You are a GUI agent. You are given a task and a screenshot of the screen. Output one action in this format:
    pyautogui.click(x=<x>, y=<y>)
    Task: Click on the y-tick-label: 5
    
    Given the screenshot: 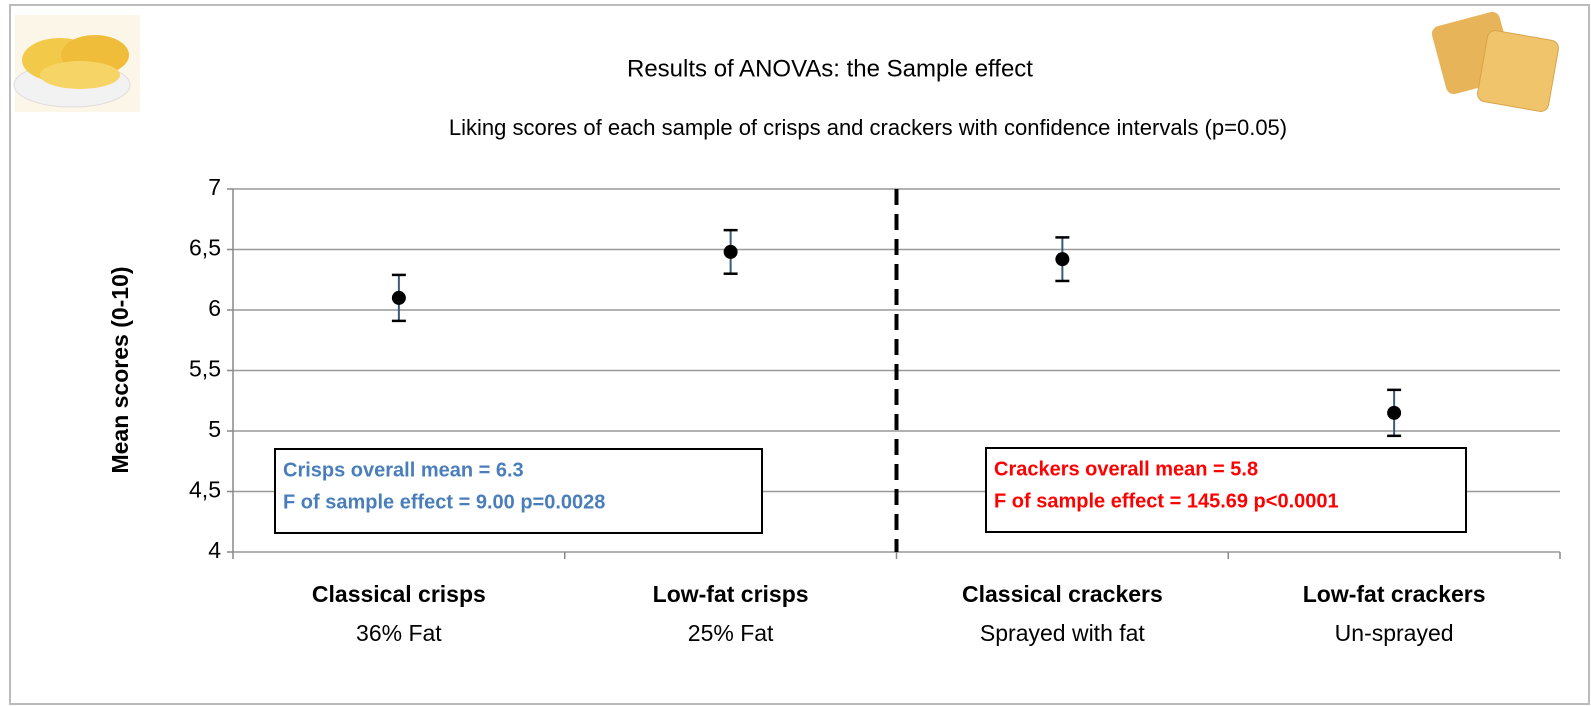 What is the action you would take?
    pyautogui.click(x=214, y=429)
    